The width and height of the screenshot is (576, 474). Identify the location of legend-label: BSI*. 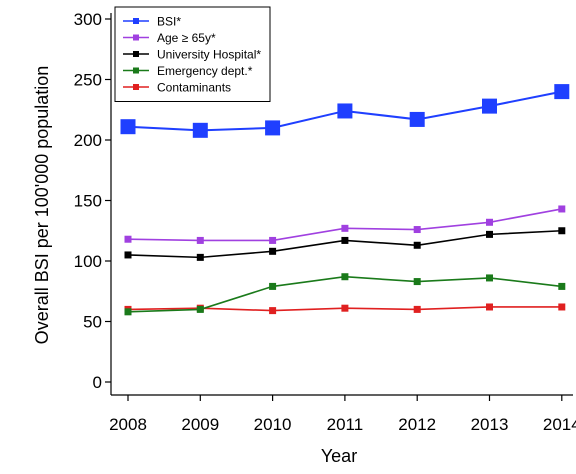
(169, 22).